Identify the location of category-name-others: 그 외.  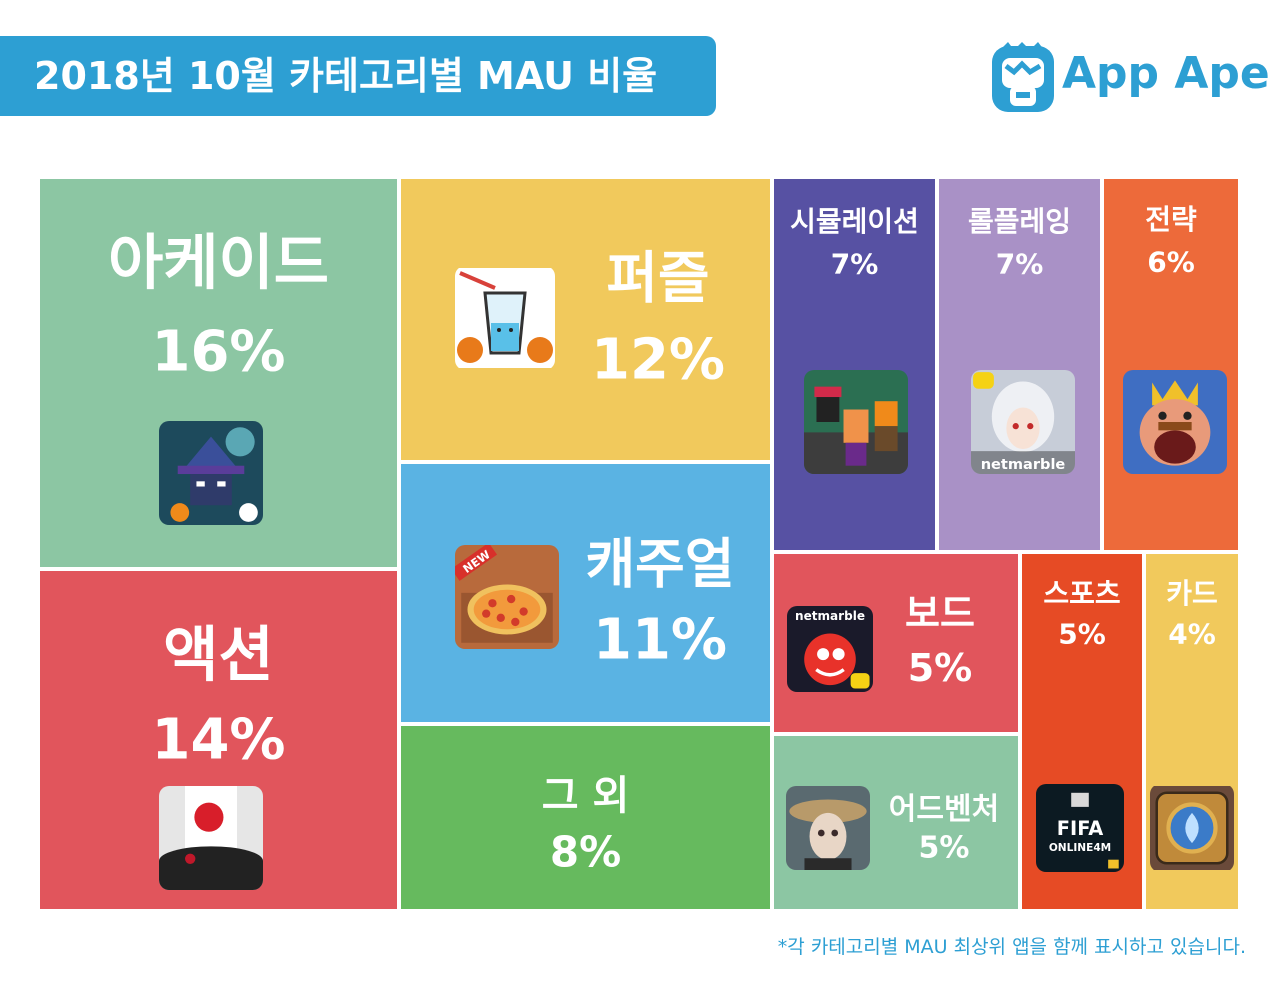
(585, 796).